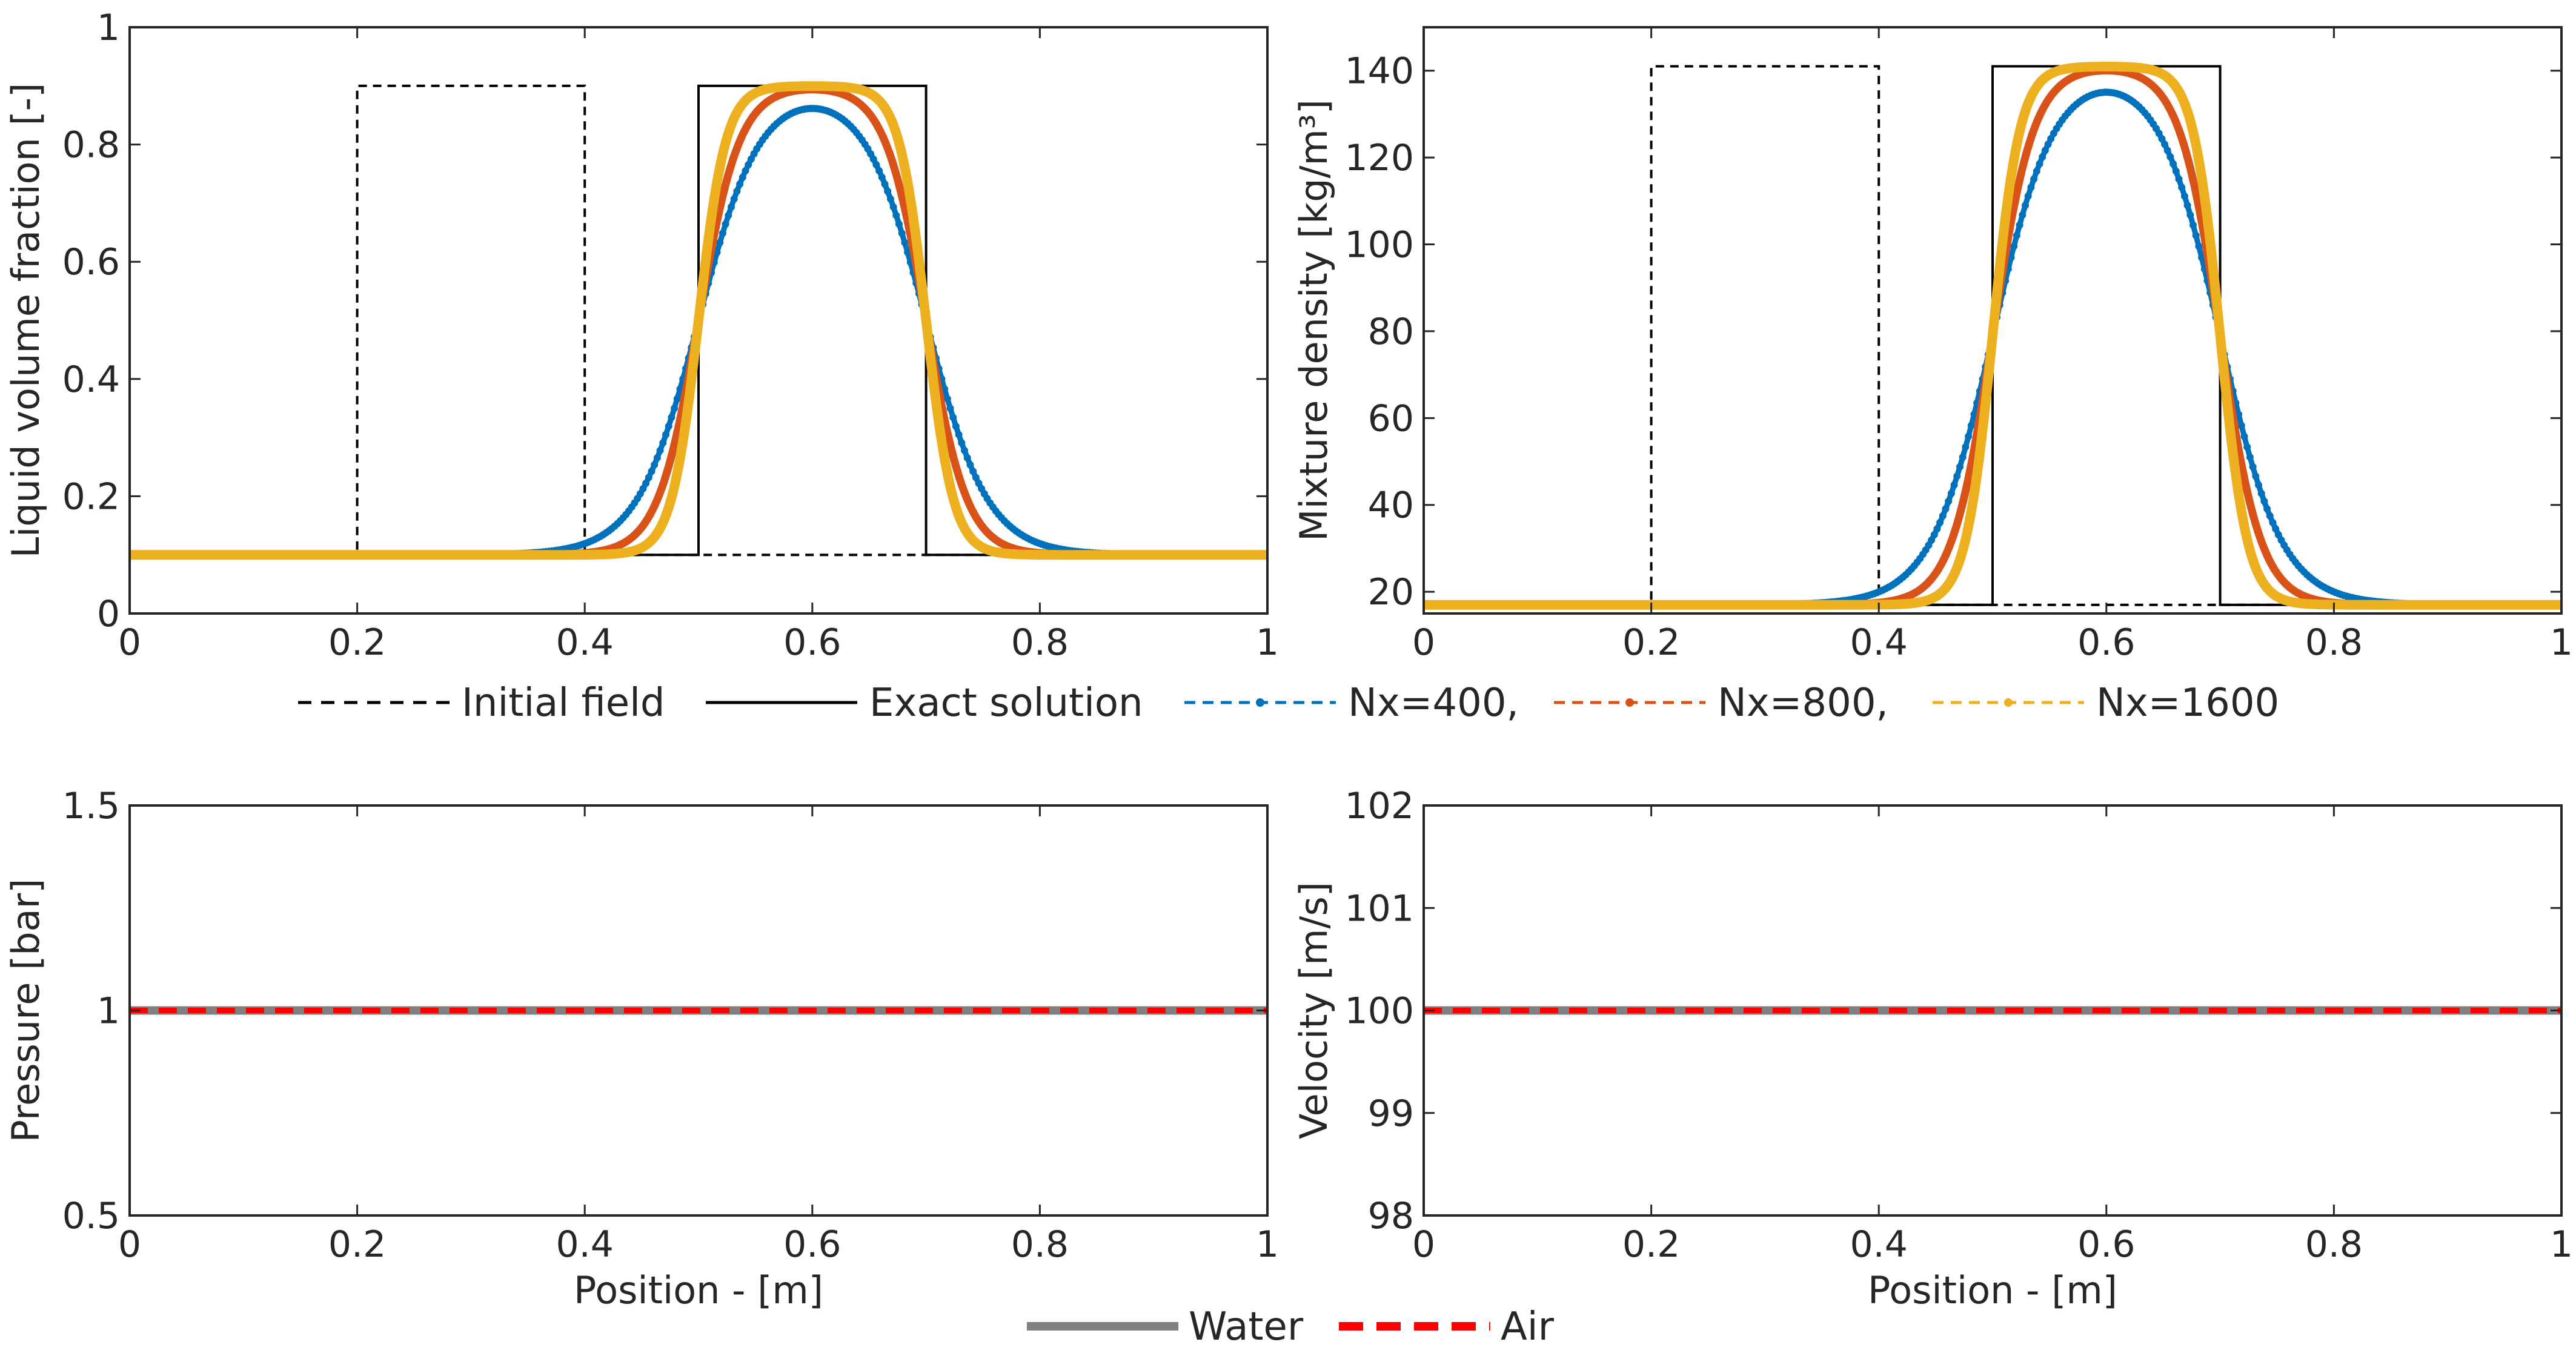  Describe the element at coordinates (109, 1011) in the screenshot. I see `chart-pressure-ytick-label: 1` at that location.